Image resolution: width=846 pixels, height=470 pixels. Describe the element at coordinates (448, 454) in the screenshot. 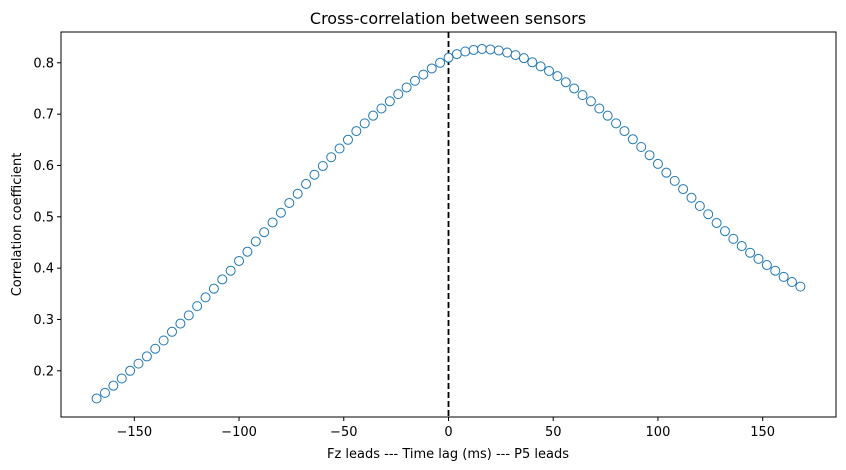

I see `x-axis-label: Fz leads --- Time lag (ms) --- P5 leads` at that location.